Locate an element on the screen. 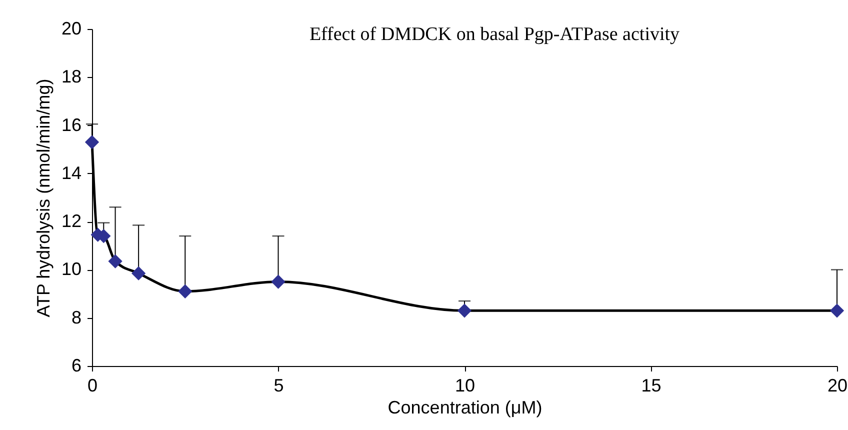 This screenshot has width=848, height=430. chart-title: Effect of DMDCK on basal Pgp-ATPase activity is located at coordinates (494, 34).